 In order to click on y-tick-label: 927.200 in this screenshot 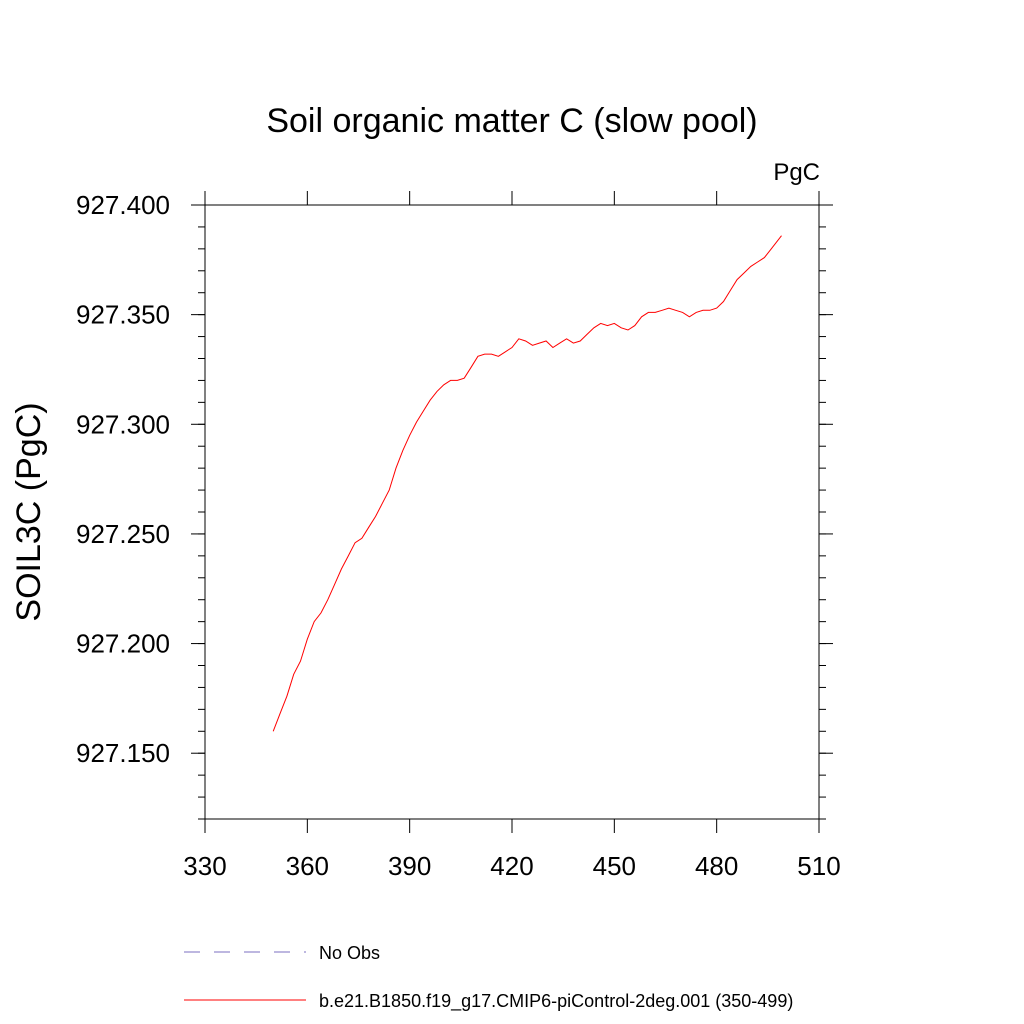, I will do `click(123, 644)`.